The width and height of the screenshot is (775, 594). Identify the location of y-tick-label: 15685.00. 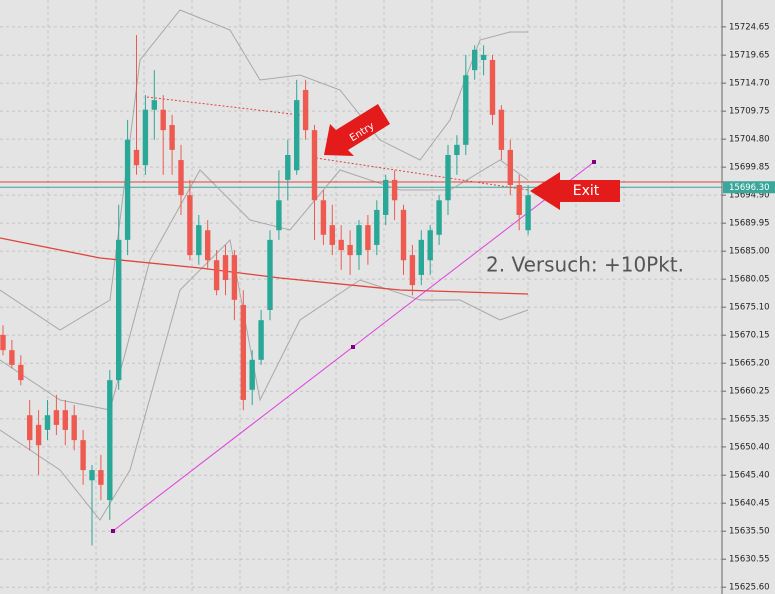
(749, 252).